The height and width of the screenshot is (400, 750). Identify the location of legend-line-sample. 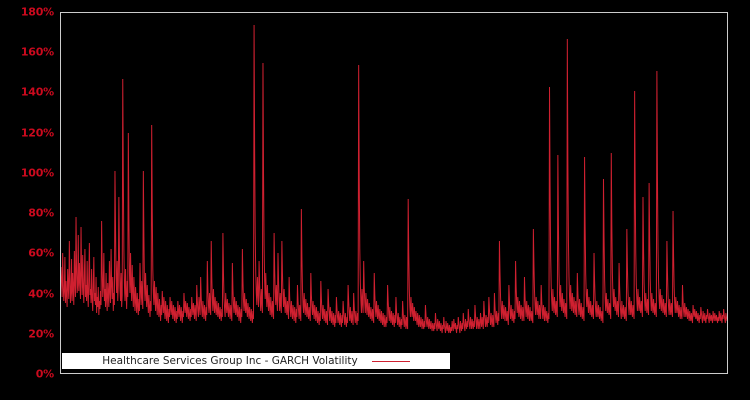
(390, 361).